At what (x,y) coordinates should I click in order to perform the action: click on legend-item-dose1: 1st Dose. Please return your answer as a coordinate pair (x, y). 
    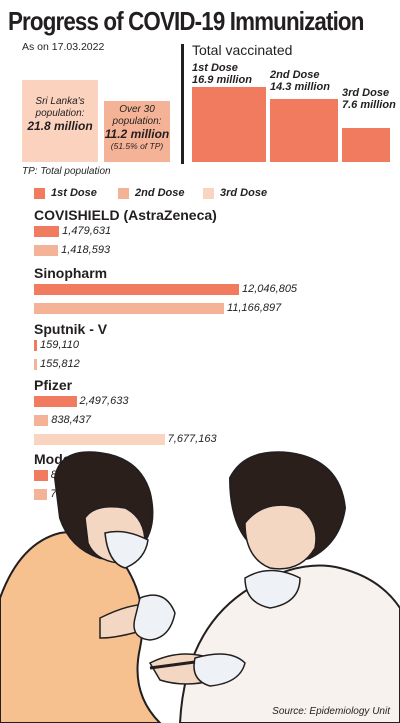
    Looking at the image, I should click on (65, 193).